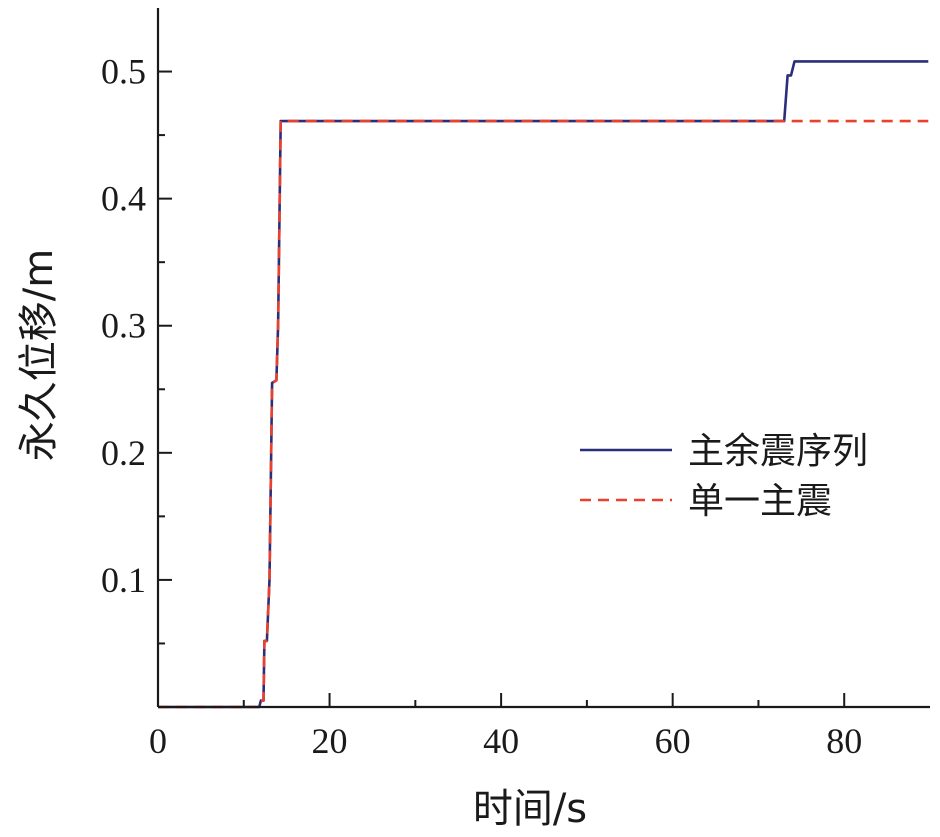 The image size is (940, 837). What do you see at coordinates (123, 326) in the screenshot?
I see `y-tick-label: 0.3` at bounding box center [123, 326].